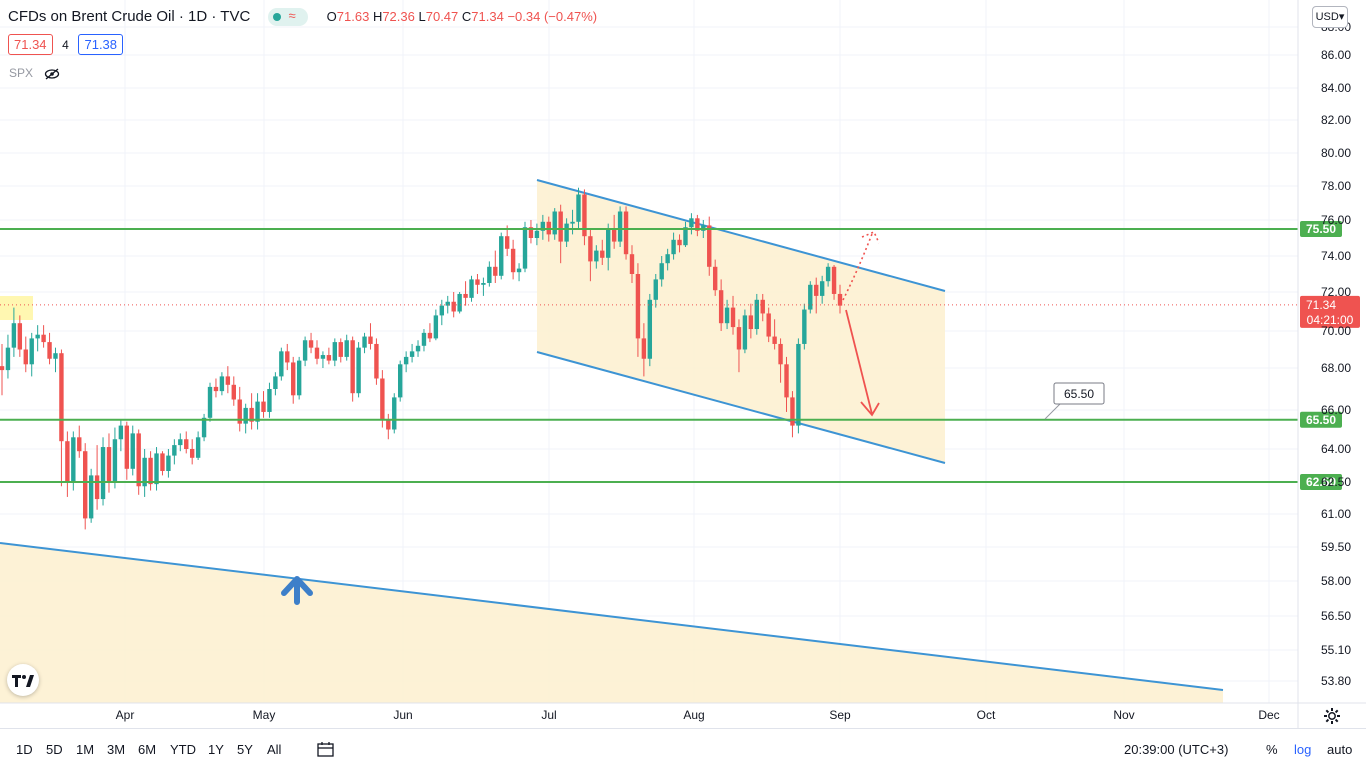 Image resolution: width=1366 pixels, height=769 pixels. Describe the element at coordinates (1336, 449) in the screenshot. I see `price-tick-label: 64.00` at that location.